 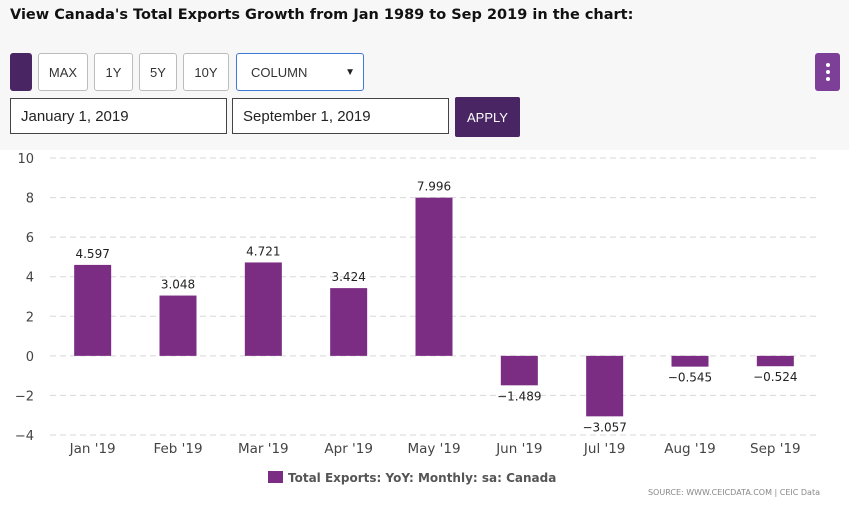 I want to click on apply-button: APPLY, so click(x=487, y=117).